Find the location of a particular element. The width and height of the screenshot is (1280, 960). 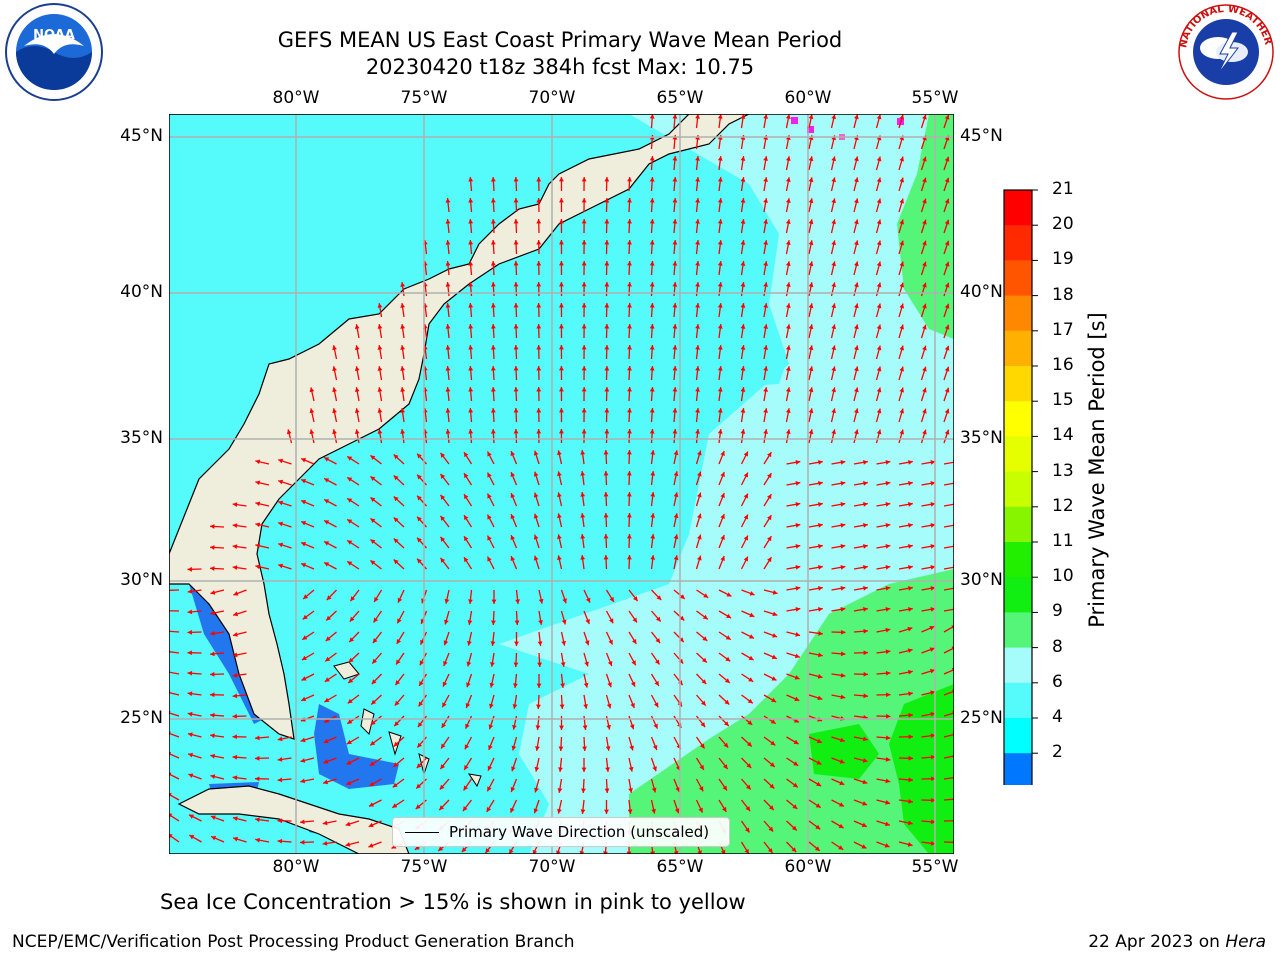

lon-label-top: 55°W is located at coordinates (935, 98).